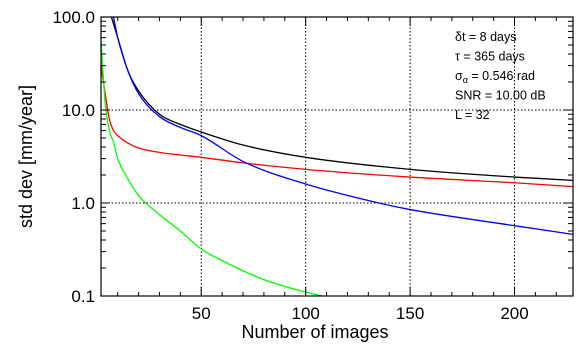 Image resolution: width=578 pixels, height=347 pixels. I want to click on x-tick-label: 150, so click(410, 313).